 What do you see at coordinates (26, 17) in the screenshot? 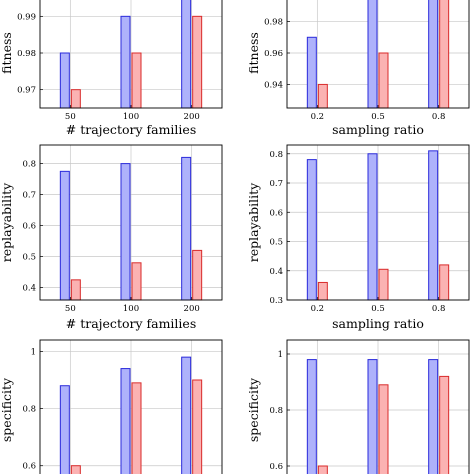
I see `y-tick-label: 0.99` at bounding box center [26, 17].